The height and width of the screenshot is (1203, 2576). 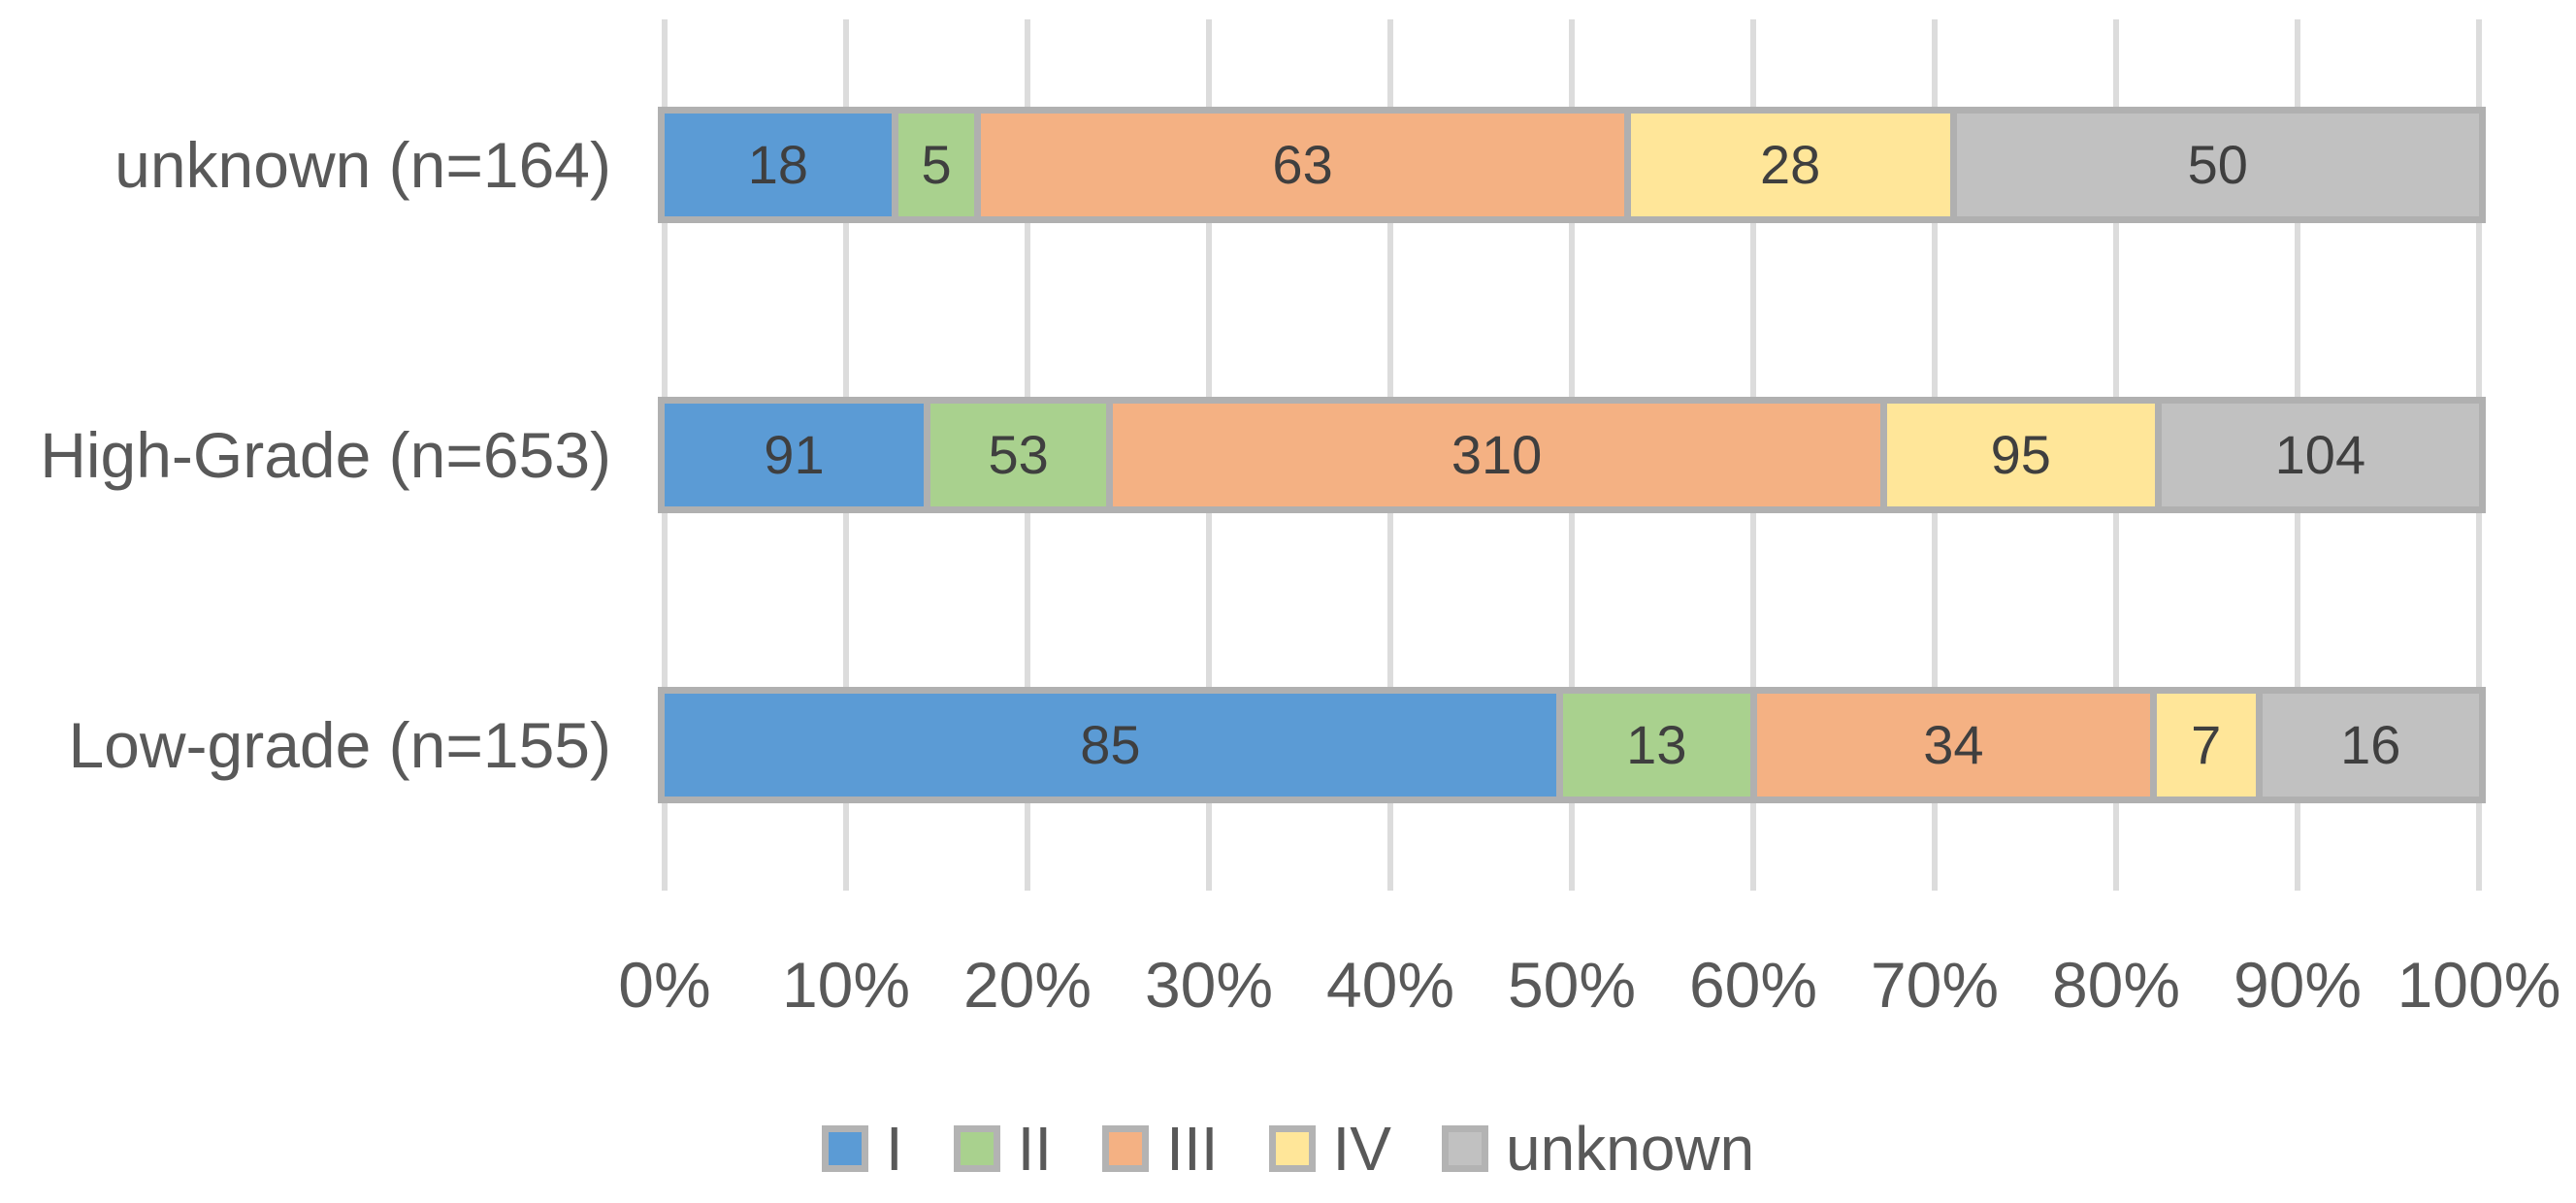 I want to click on bar-segment-IV: 95, so click(x=2020, y=455).